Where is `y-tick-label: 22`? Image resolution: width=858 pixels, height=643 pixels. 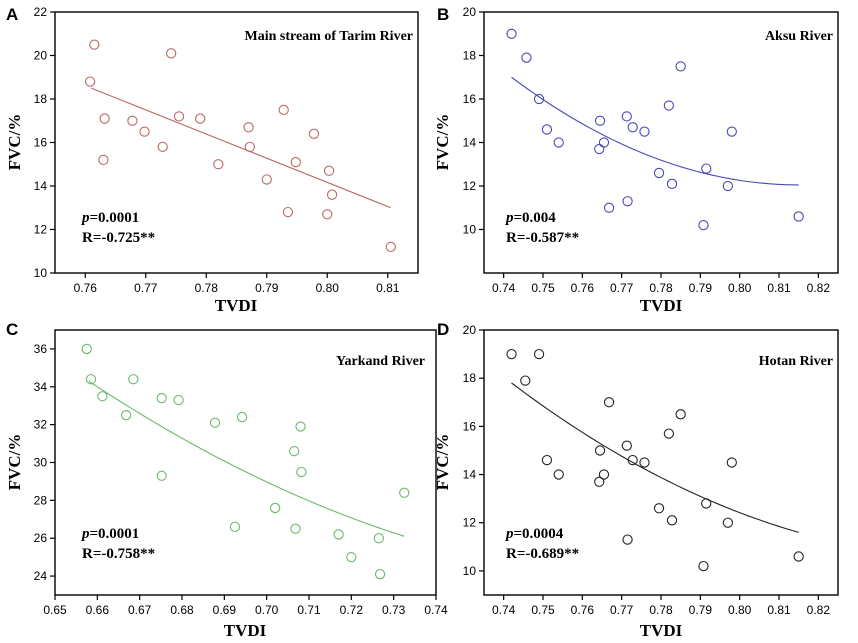
y-tick-label: 22 is located at coordinates (41, 12).